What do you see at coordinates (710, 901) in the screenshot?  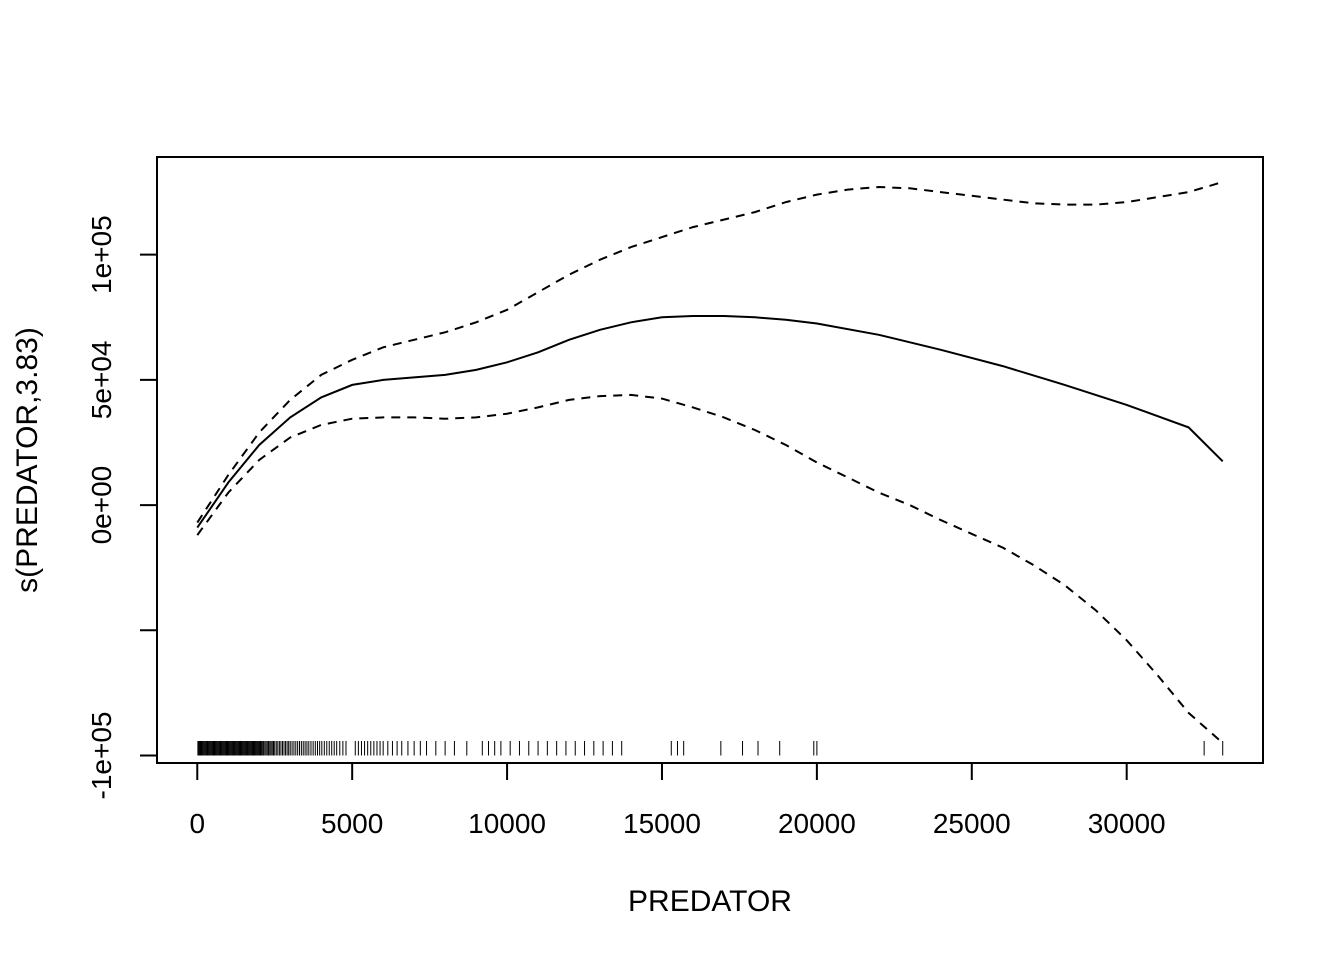 I see `x-axis-title: PREDATOR` at bounding box center [710, 901].